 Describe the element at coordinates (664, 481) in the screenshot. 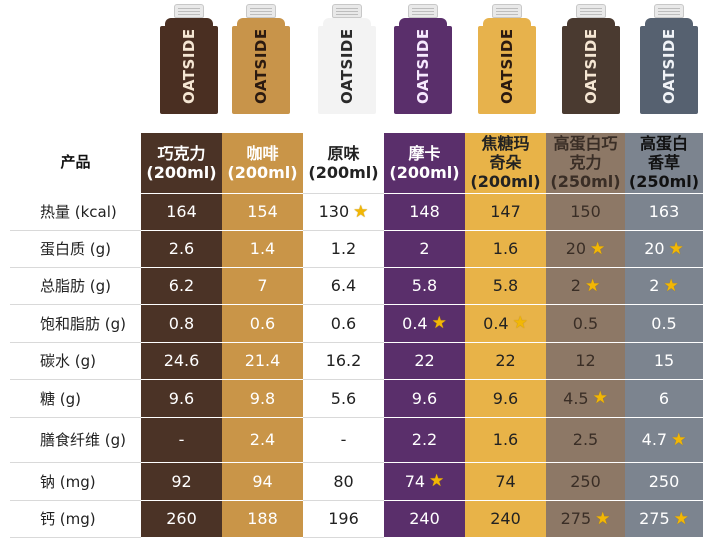

I see `table-cell: 250` at that location.